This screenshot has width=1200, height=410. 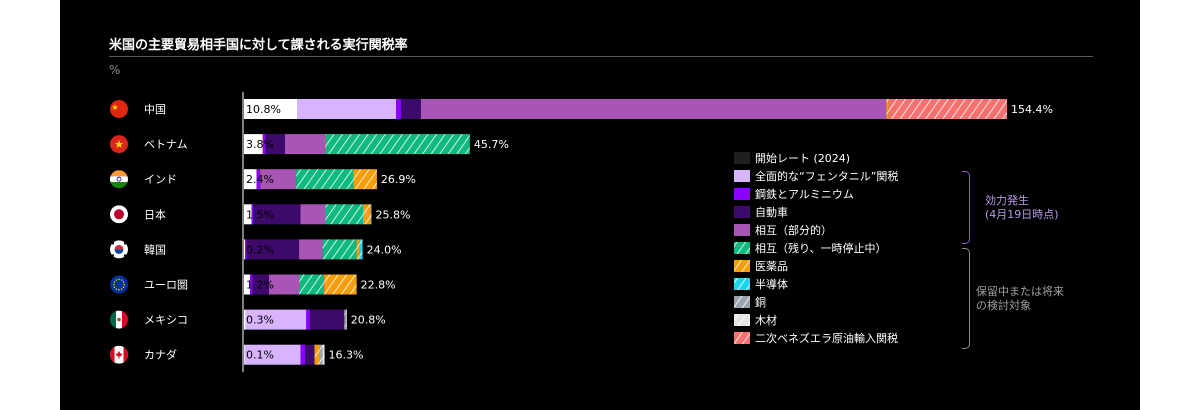 What do you see at coordinates (810, 248) in the screenshot?
I see `legend-item-reciprocal_remaining: 相互（残り、一時停止中）` at bounding box center [810, 248].